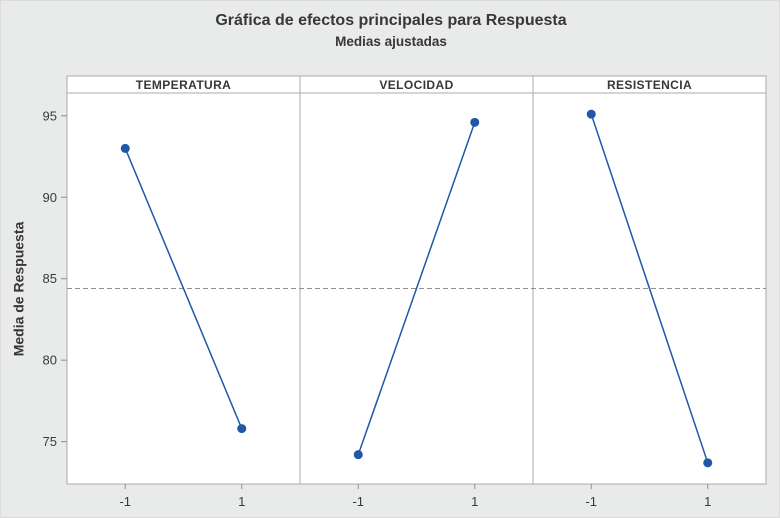  I want to click on panel-label: RESISTENCIA, so click(649, 85).